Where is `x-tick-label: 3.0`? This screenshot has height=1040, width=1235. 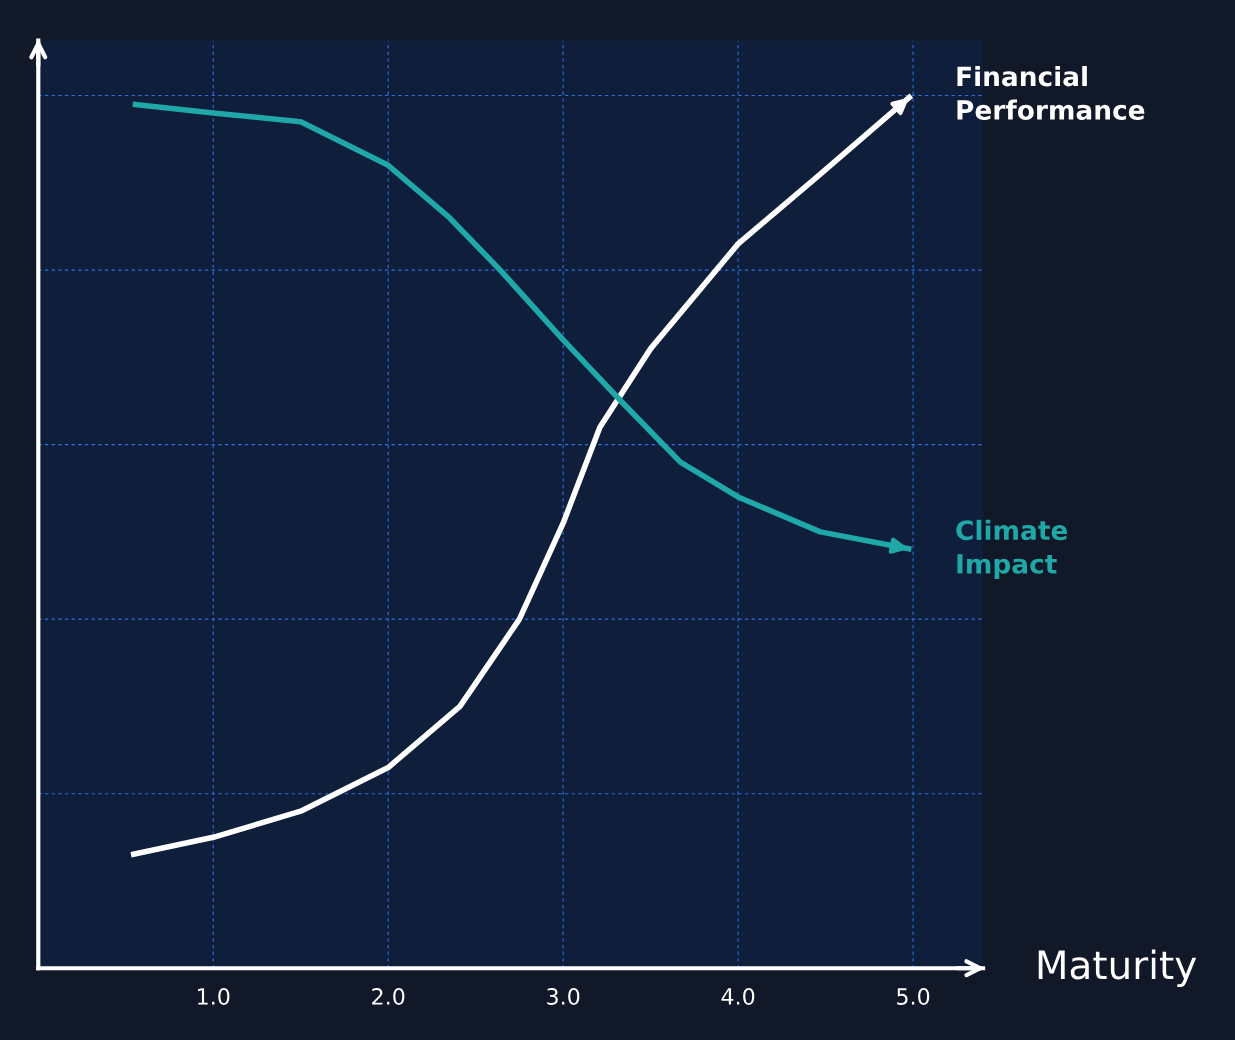
x-tick-label: 3.0 is located at coordinates (563, 996).